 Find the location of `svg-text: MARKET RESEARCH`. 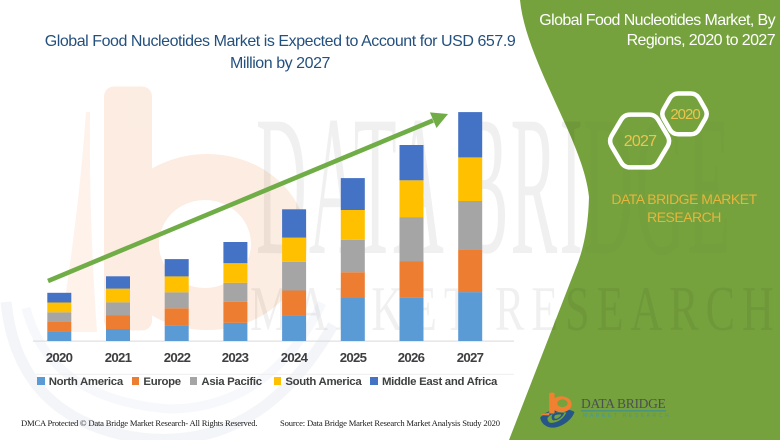

svg-text: MARKET RESEARCH is located at coordinates (515, 308).